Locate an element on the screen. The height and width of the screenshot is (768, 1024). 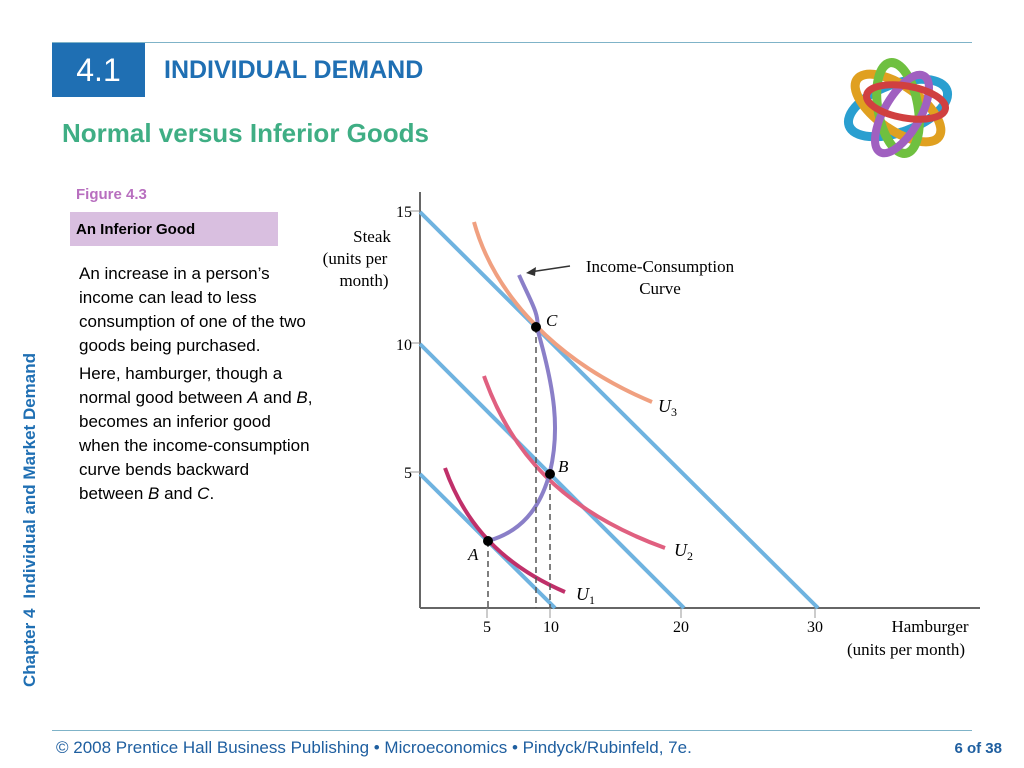
u1-label: U1 is located at coordinates (585, 595).